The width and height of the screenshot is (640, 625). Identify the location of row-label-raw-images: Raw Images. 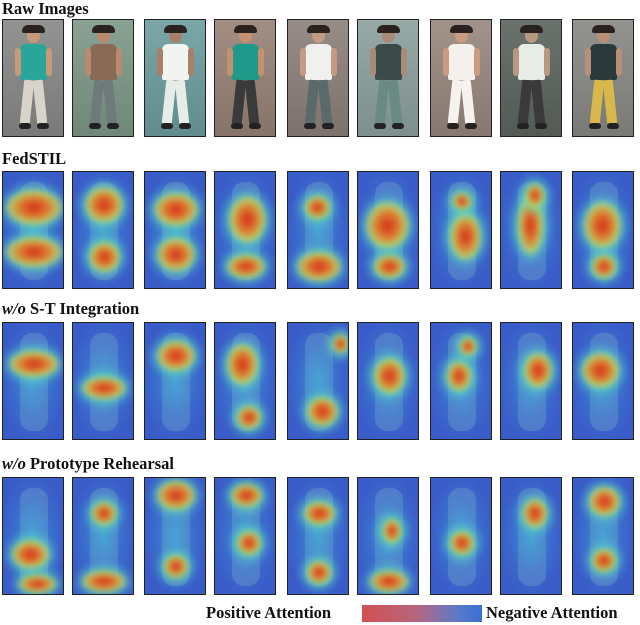
(45, 9).